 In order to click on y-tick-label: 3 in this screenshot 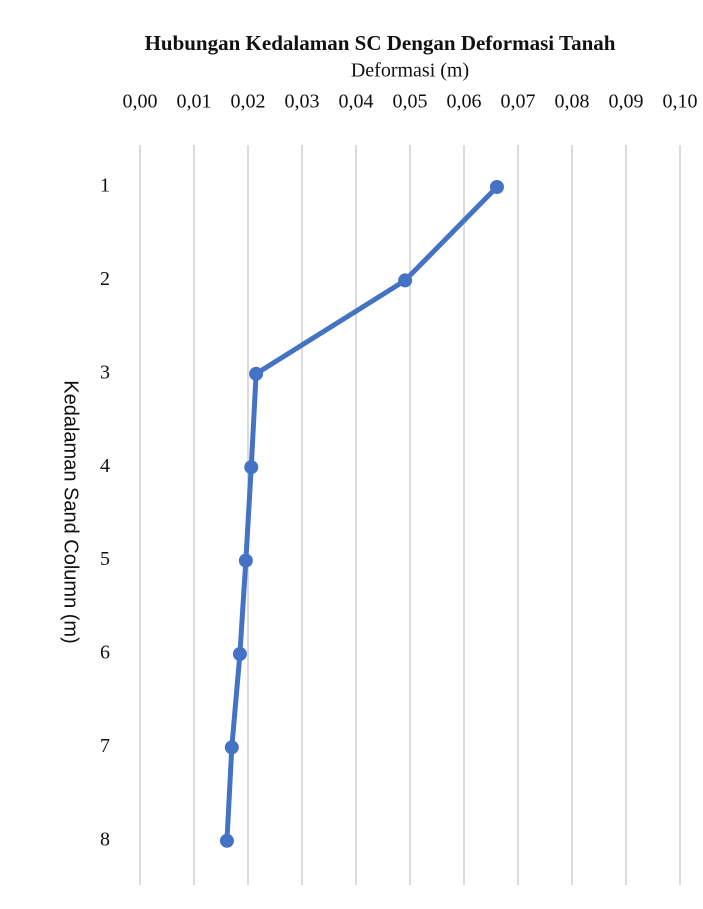, I will do `click(105, 372)`.